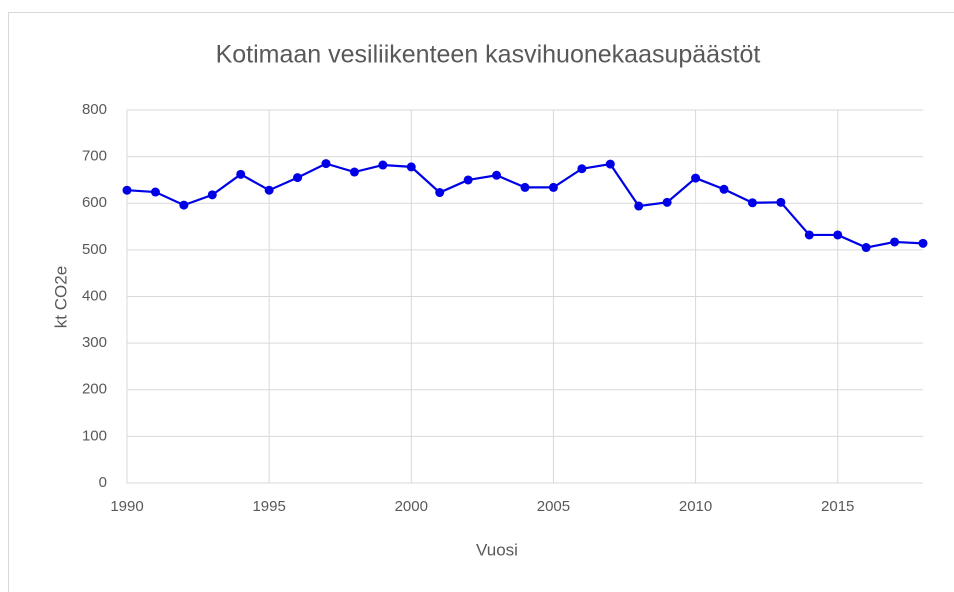  Describe the element at coordinates (94, 156) in the screenshot. I see `y-tick-label: 700` at that location.